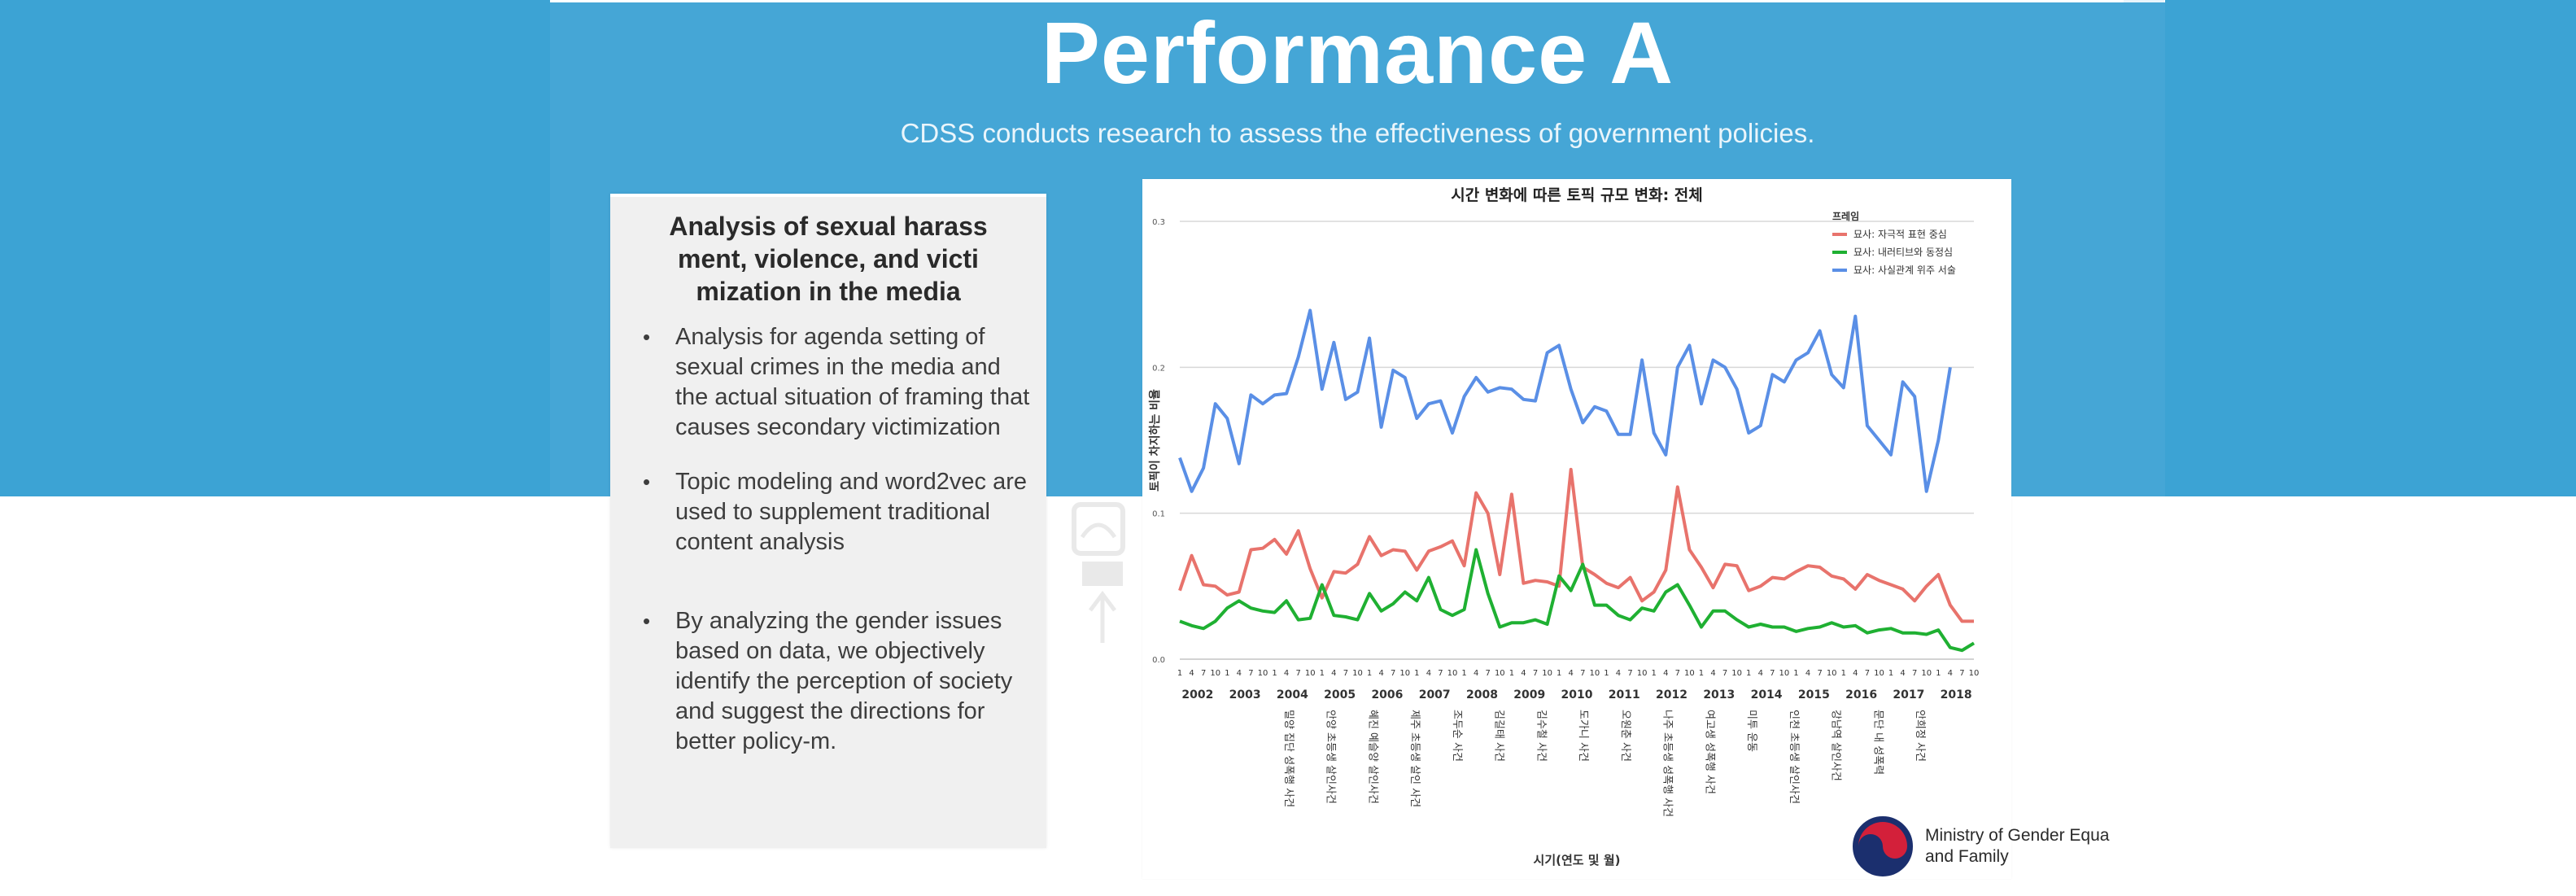  What do you see at coordinates (1624, 695) in the screenshot?
I see `x-year-label: 2011` at bounding box center [1624, 695].